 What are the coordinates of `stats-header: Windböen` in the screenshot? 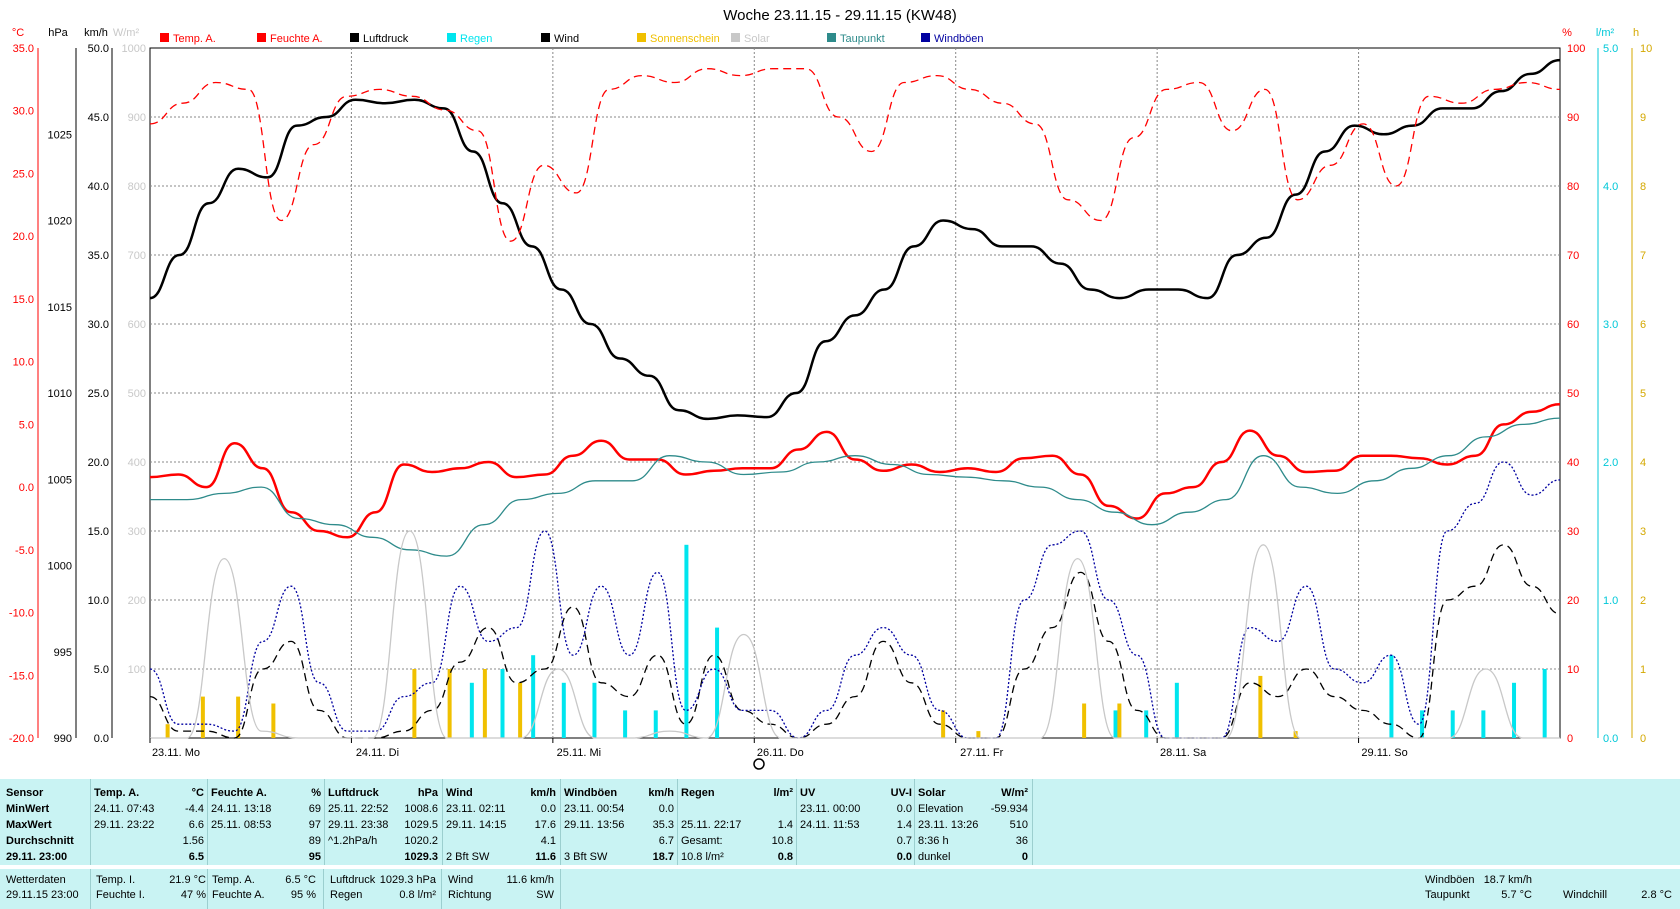 It's located at (591, 793).